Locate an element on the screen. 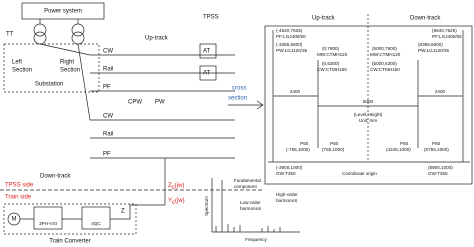  left-section: Section is located at coordinates (22, 71).